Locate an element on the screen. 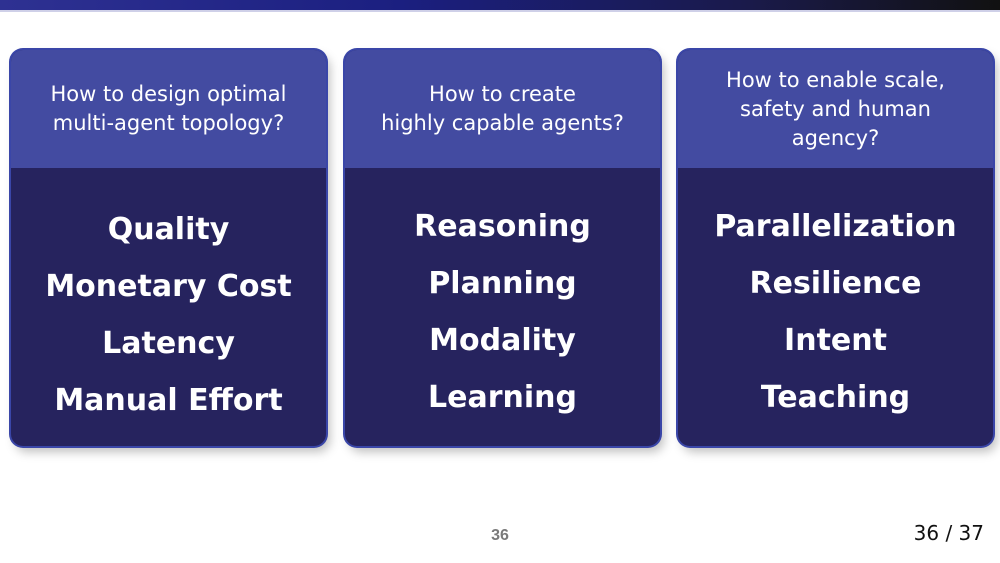 Image resolution: width=1000 pixels, height=563 pixels. question-line: highly capable agents? is located at coordinates (502, 123).